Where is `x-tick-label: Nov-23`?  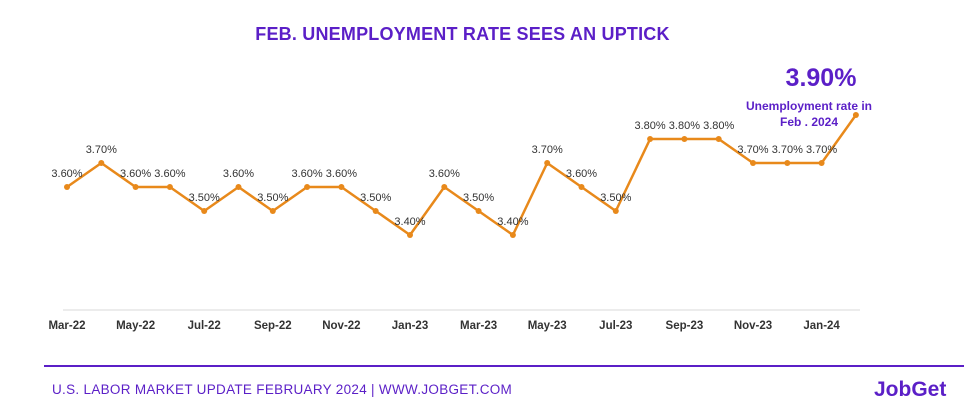 x-tick-label: Nov-23 is located at coordinates (753, 326).